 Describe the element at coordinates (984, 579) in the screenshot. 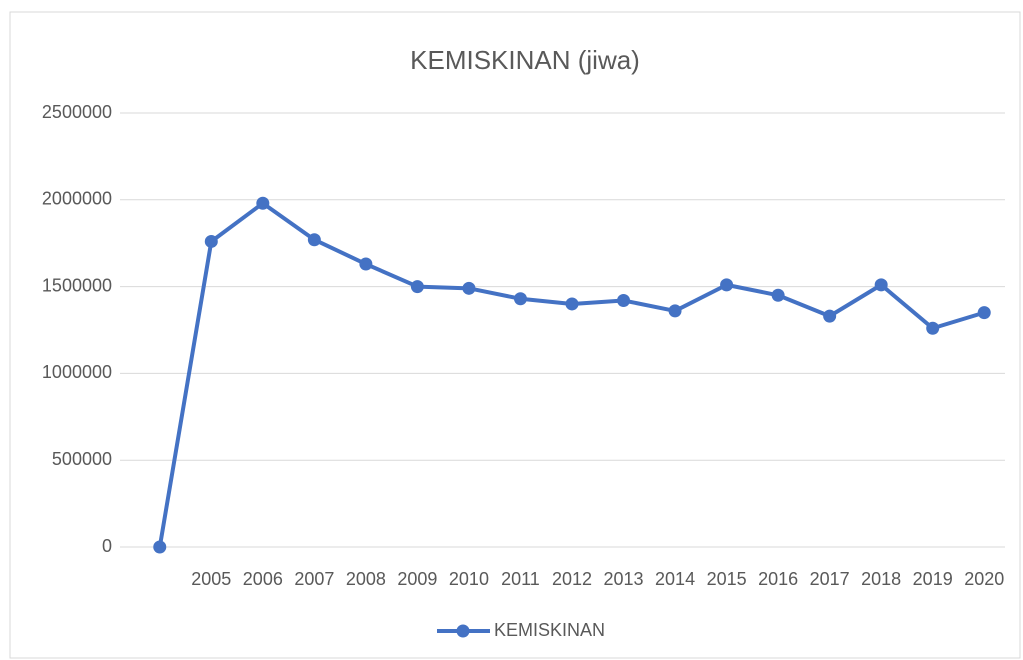

I see `x-tick-label: 2020` at that location.